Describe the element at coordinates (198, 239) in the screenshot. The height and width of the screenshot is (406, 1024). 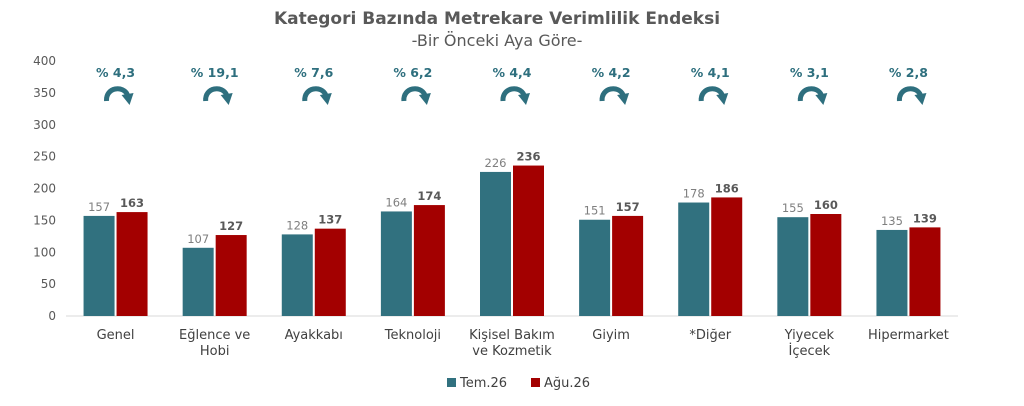
I see `value-label-tem26: 107` at that location.